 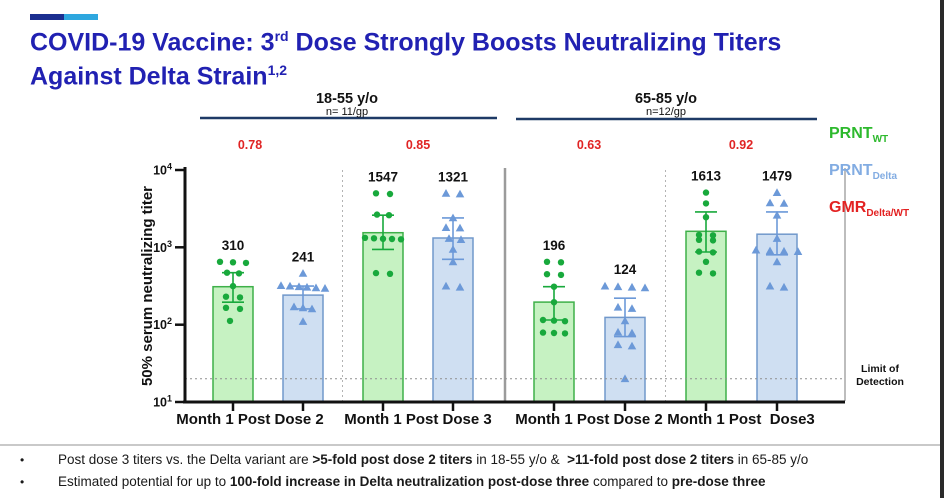 I want to click on accent-bar-light, so click(x=81, y=17).